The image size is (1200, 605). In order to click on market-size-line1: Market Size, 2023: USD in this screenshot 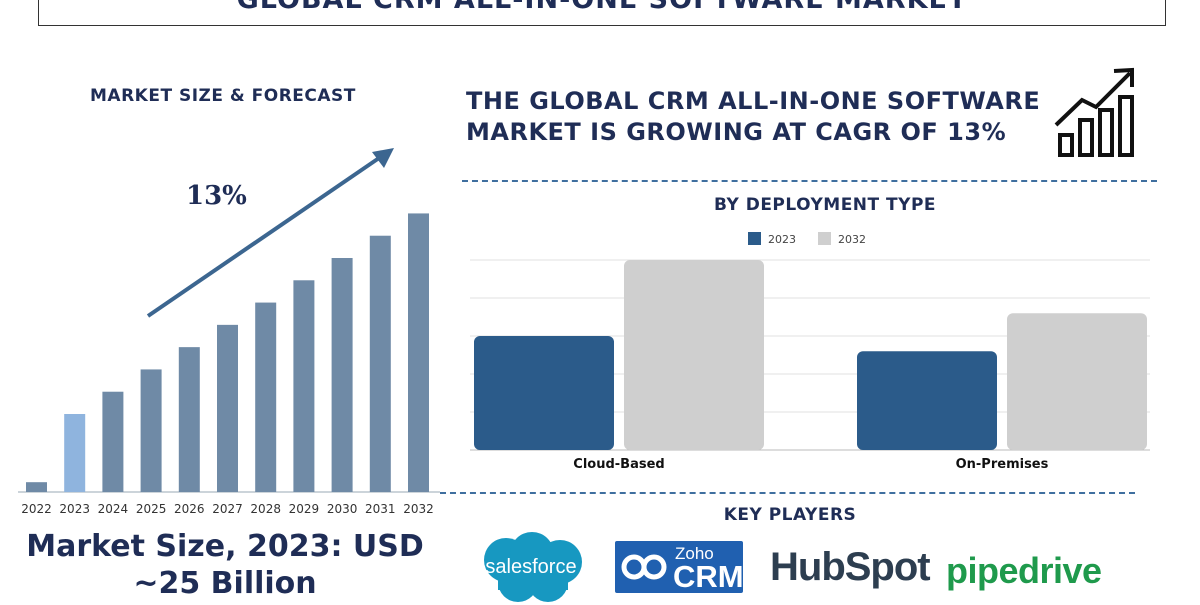, I will do `click(225, 546)`.